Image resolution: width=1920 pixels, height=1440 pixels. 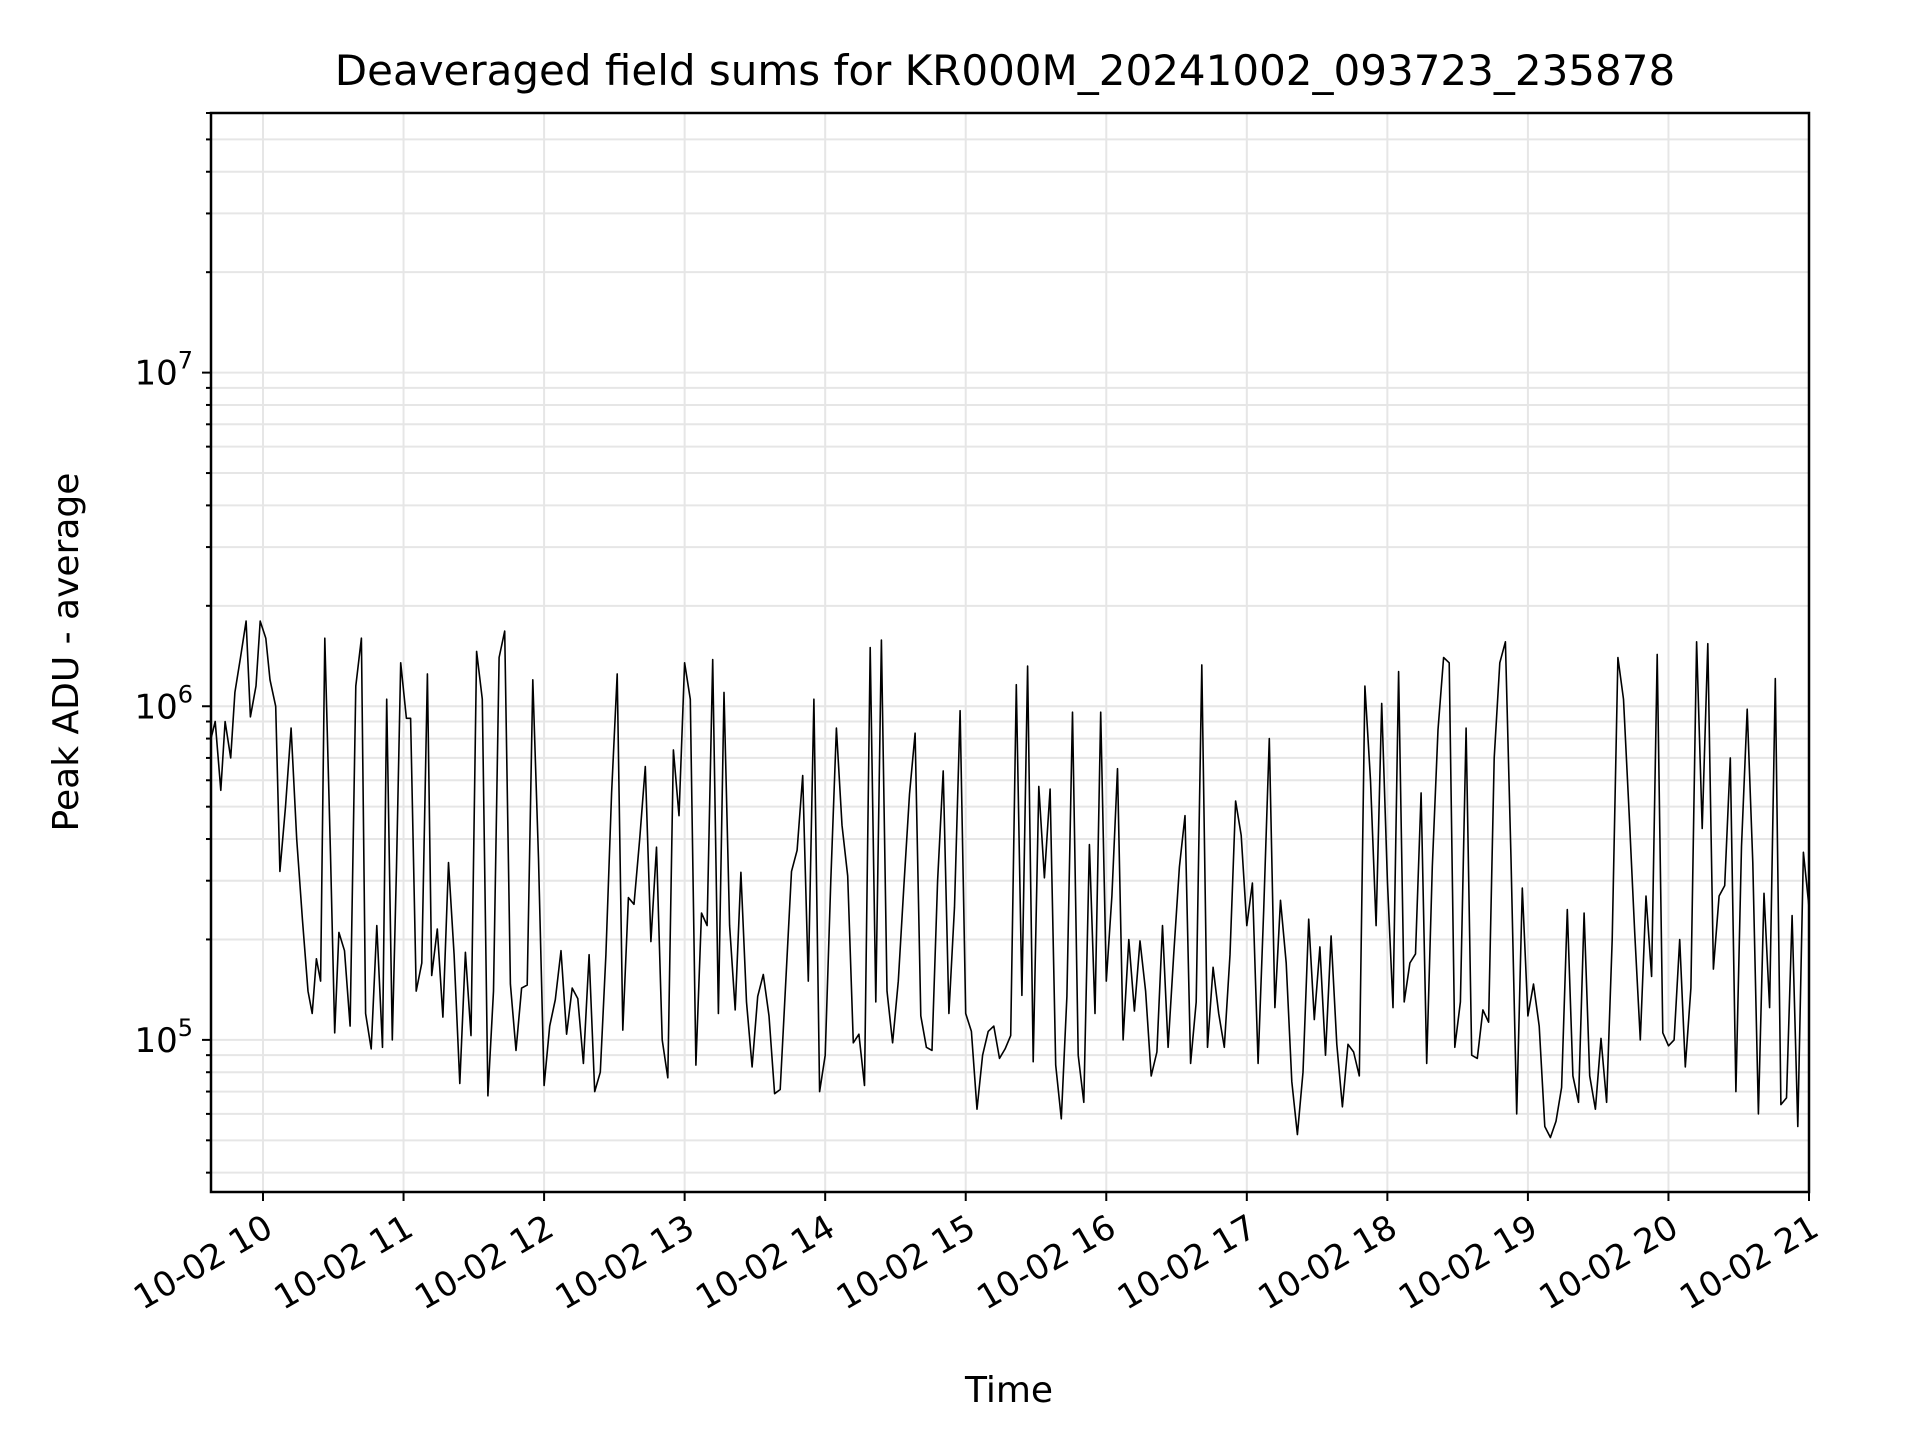 I want to click on x-axis-label: Time, so click(x=1008, y=1390).